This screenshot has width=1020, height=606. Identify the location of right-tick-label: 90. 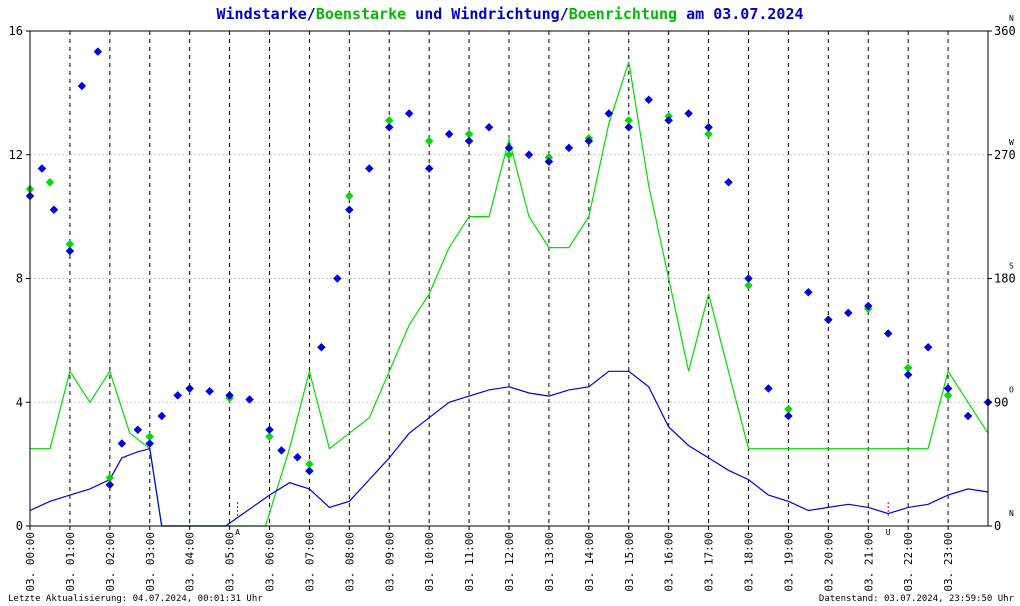
(1001, 402).